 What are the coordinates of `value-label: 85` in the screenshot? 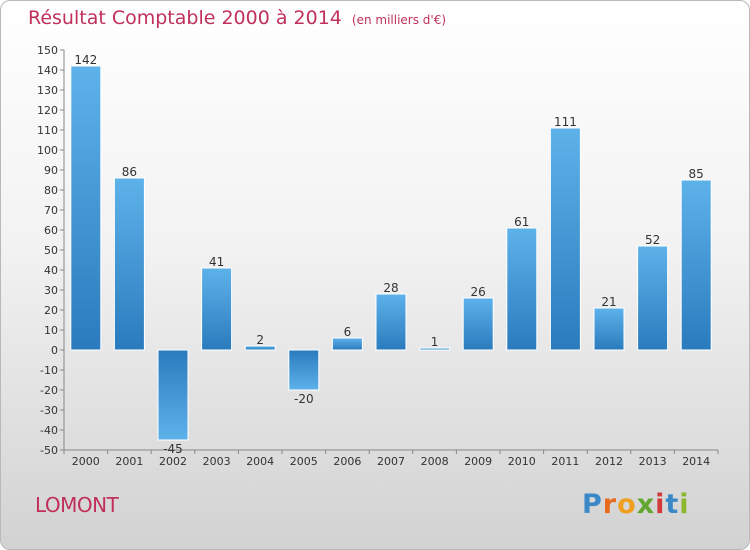 It's located at (696, 174).